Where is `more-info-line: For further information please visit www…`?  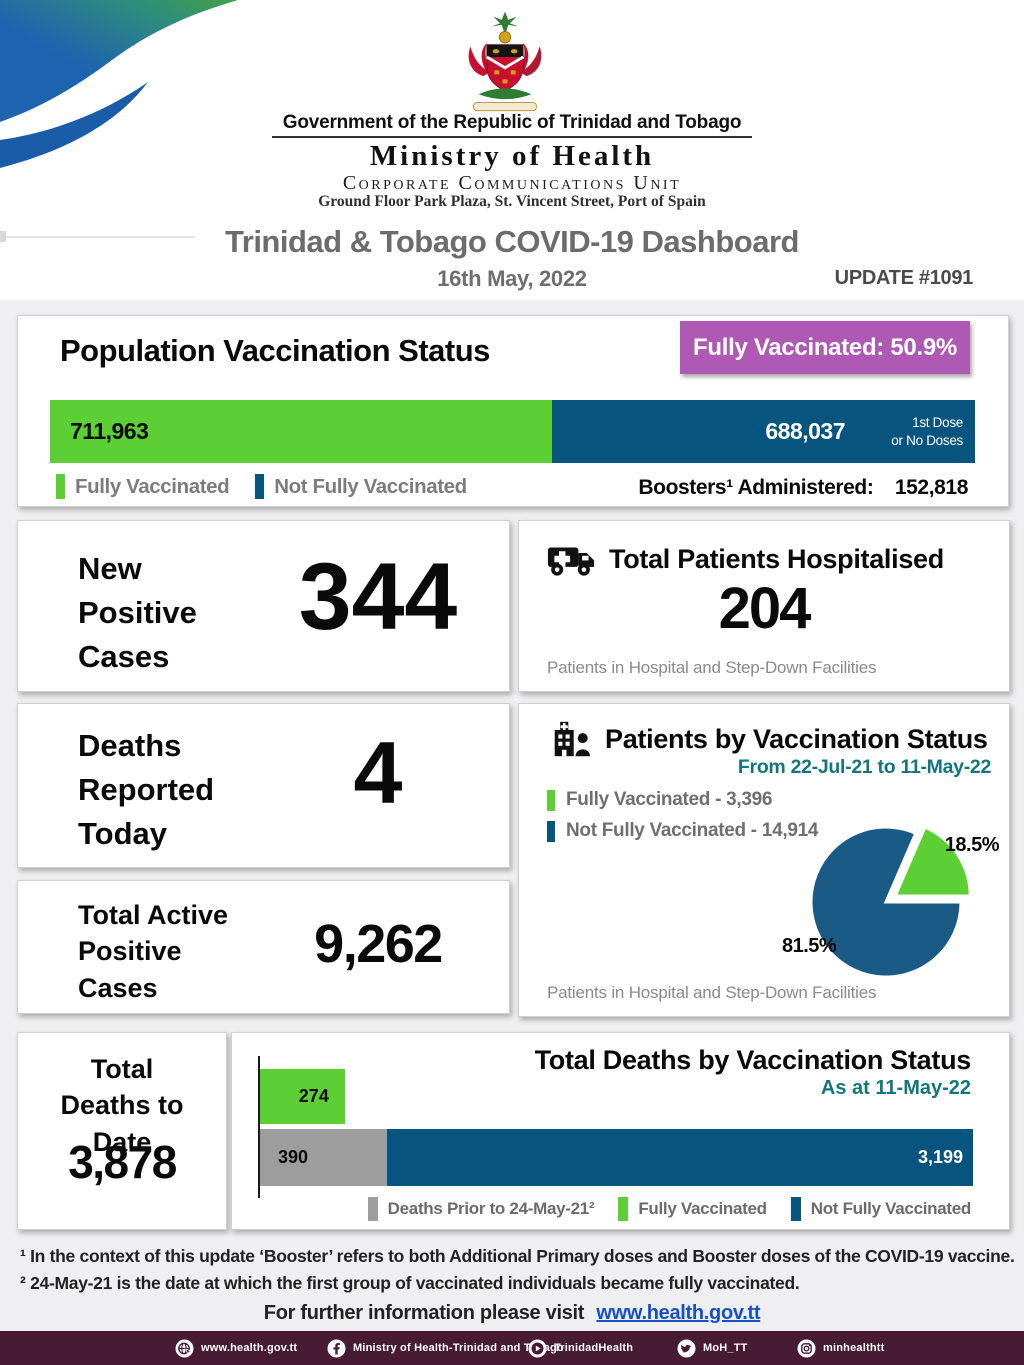 more-info-line: For further information please visit www… is located at coordinates (512, 1313).